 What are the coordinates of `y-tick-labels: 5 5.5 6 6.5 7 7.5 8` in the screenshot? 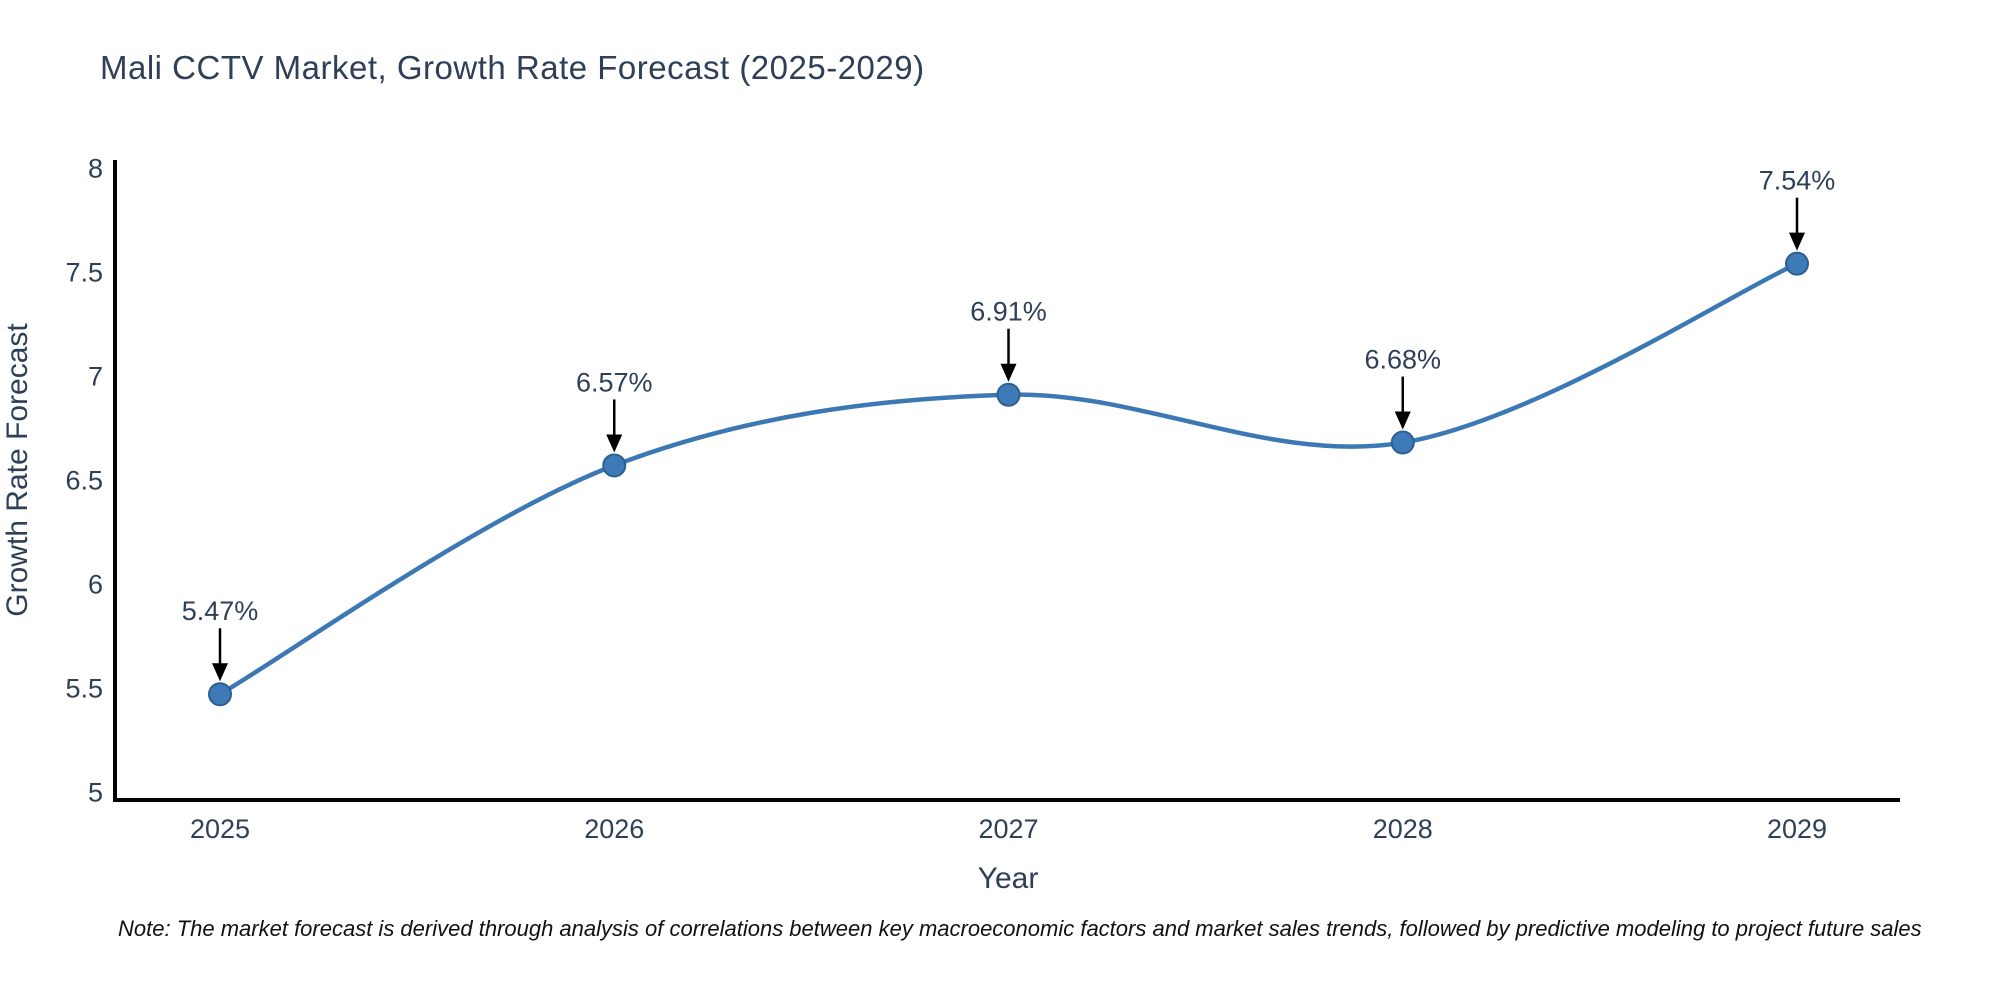 It's located at (84, 480).